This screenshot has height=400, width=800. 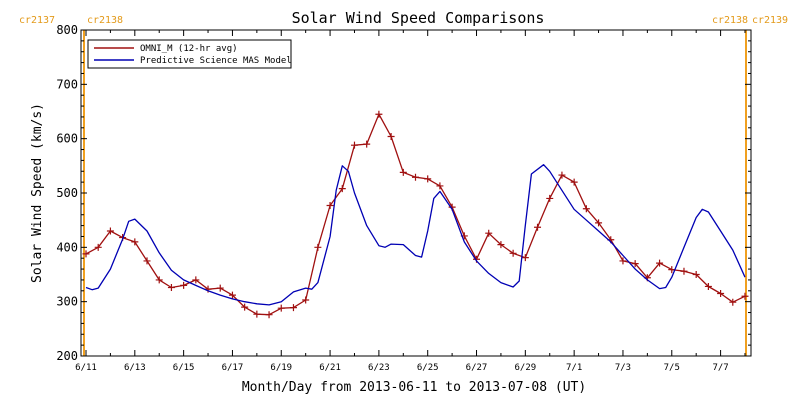 I want to click on y-tick-label: 800, so click(x=67, y=30).